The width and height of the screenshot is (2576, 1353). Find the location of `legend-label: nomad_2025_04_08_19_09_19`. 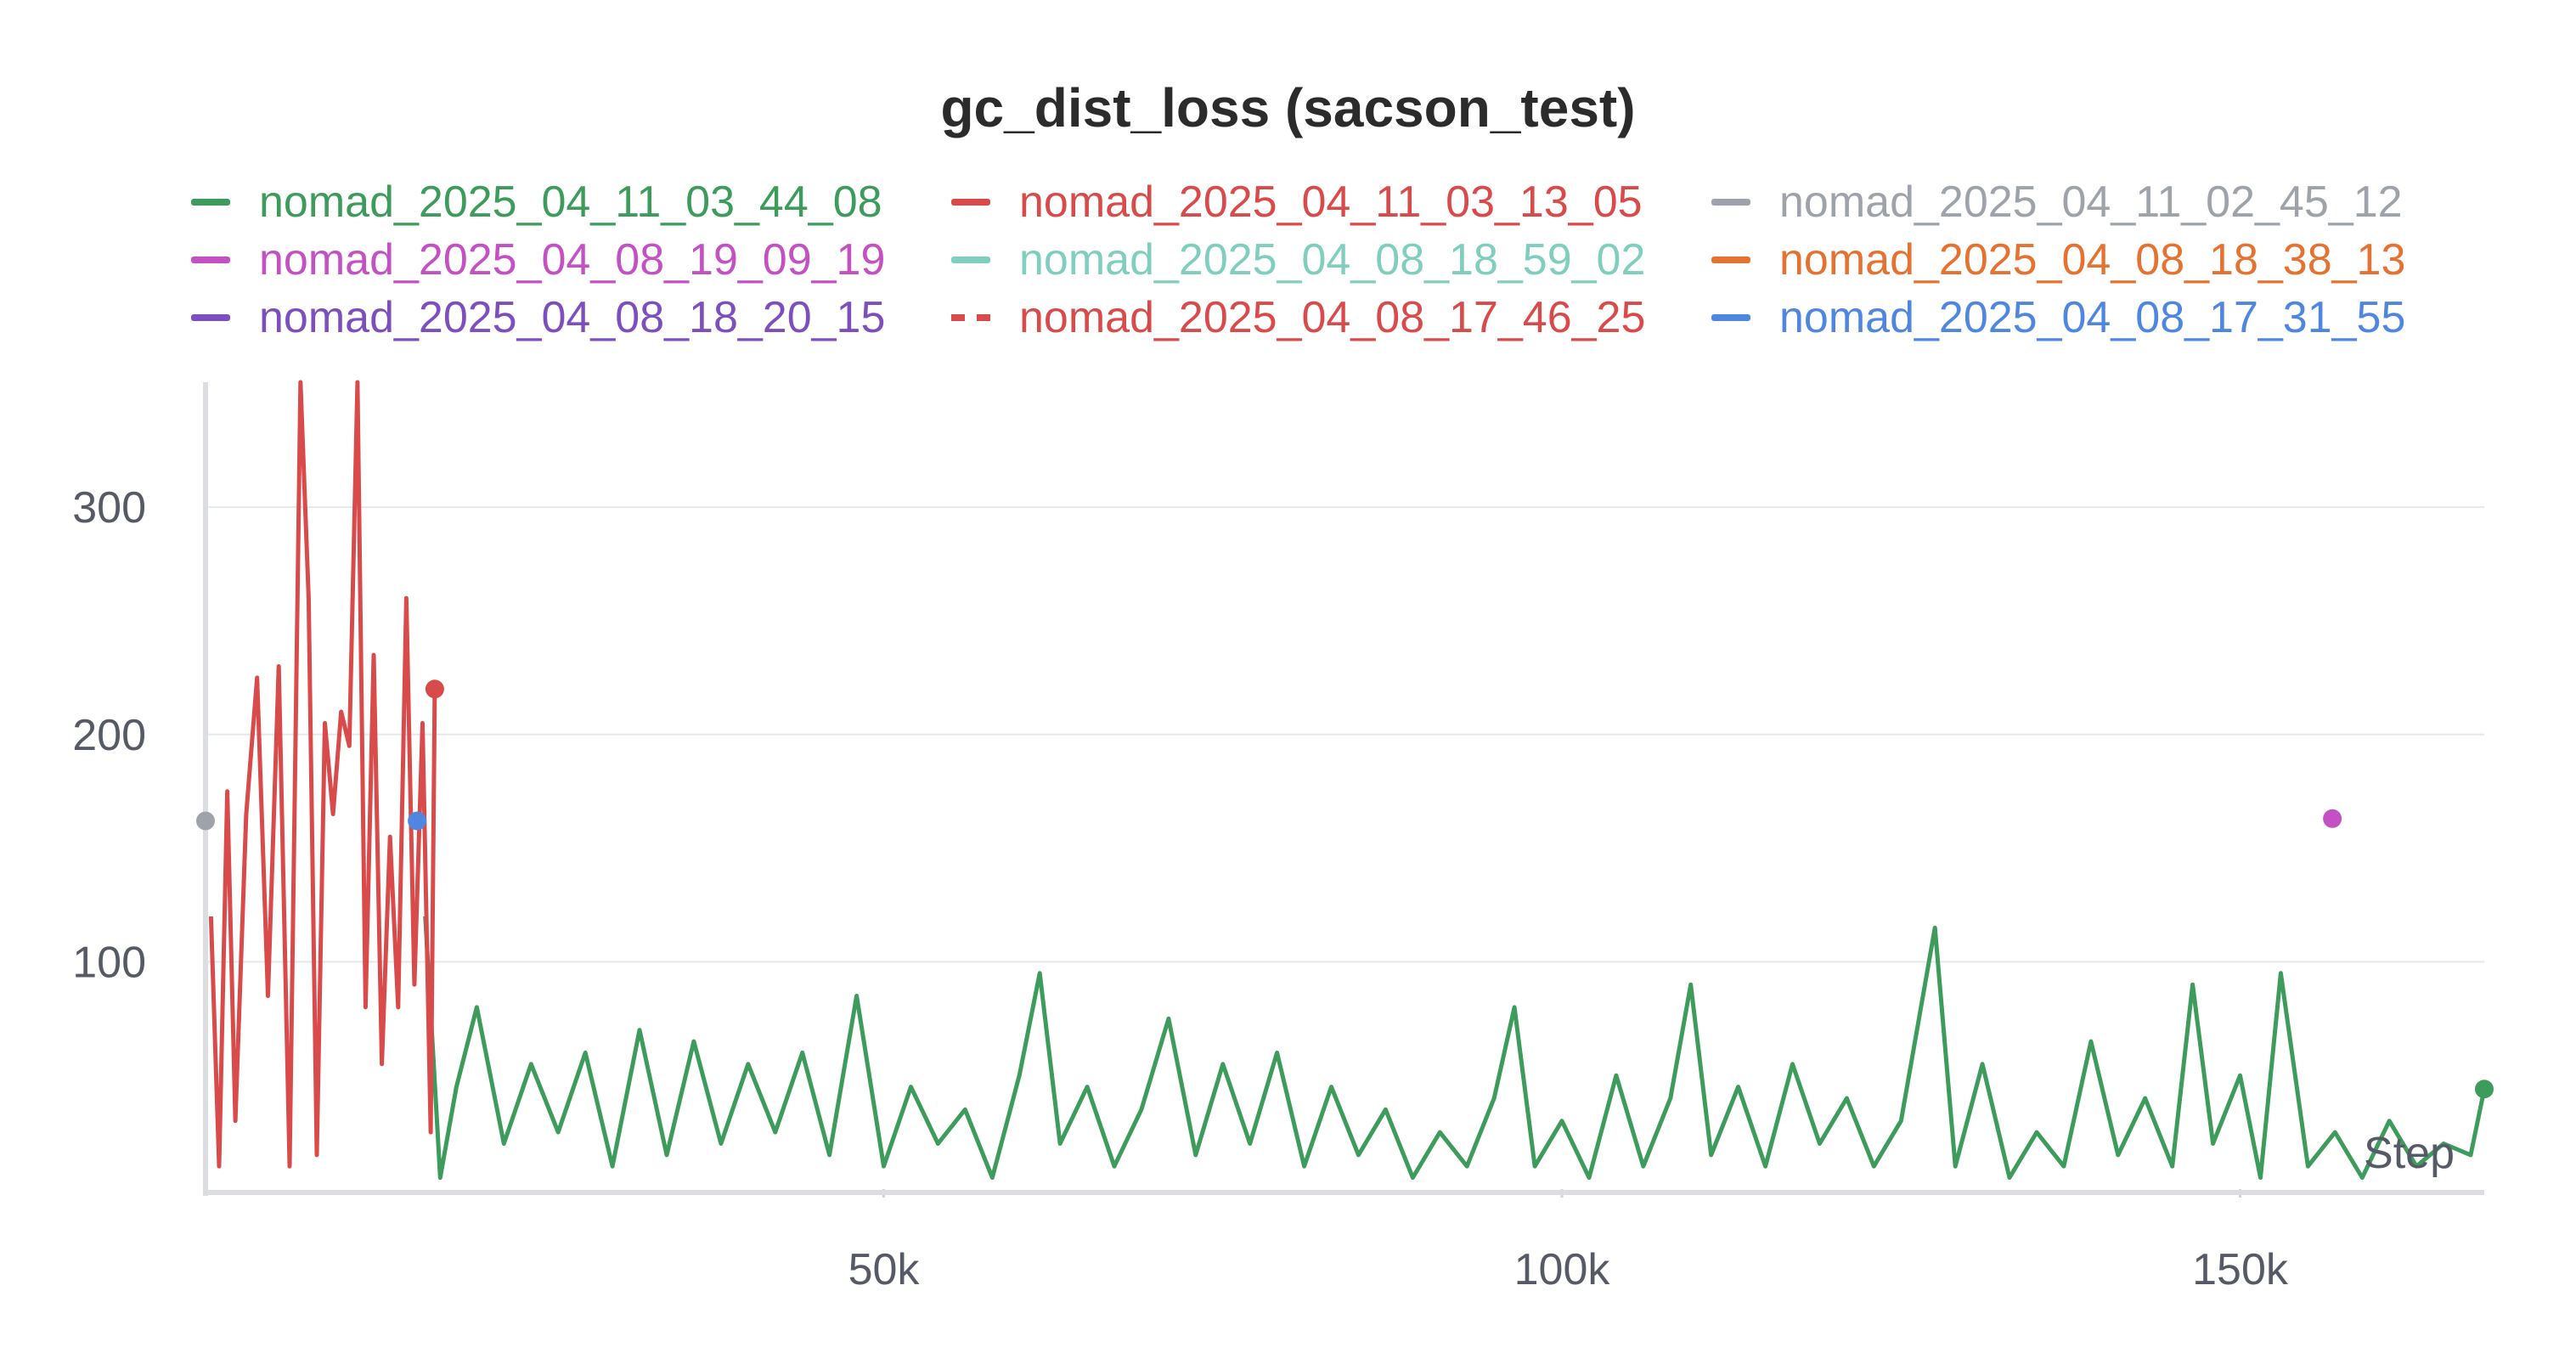

legend-label: nomad_2025_04_08_19_09_19 is located at coordinates (572, 260).